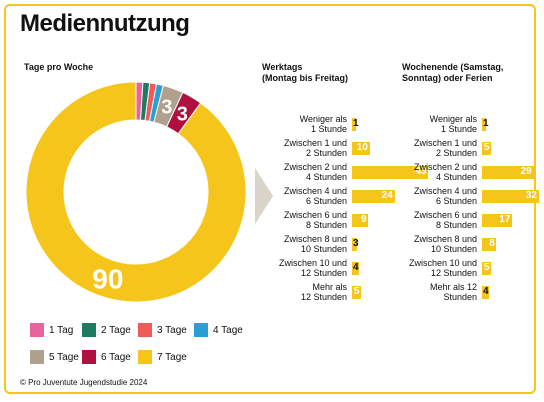  What do you see at coordinates (442, 268) in the screenshot?
I see `weekend-tick-label-7: Zwischen 10 und 12 Stunden` at bounding box center [442, 268].